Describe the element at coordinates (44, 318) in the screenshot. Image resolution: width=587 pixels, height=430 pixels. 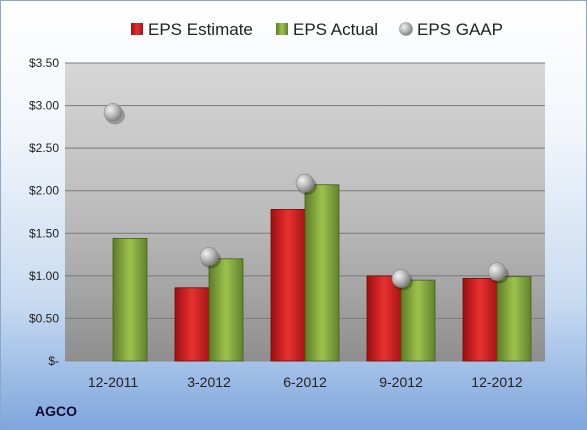
I see `y-tick-label: $0.50` at that location.